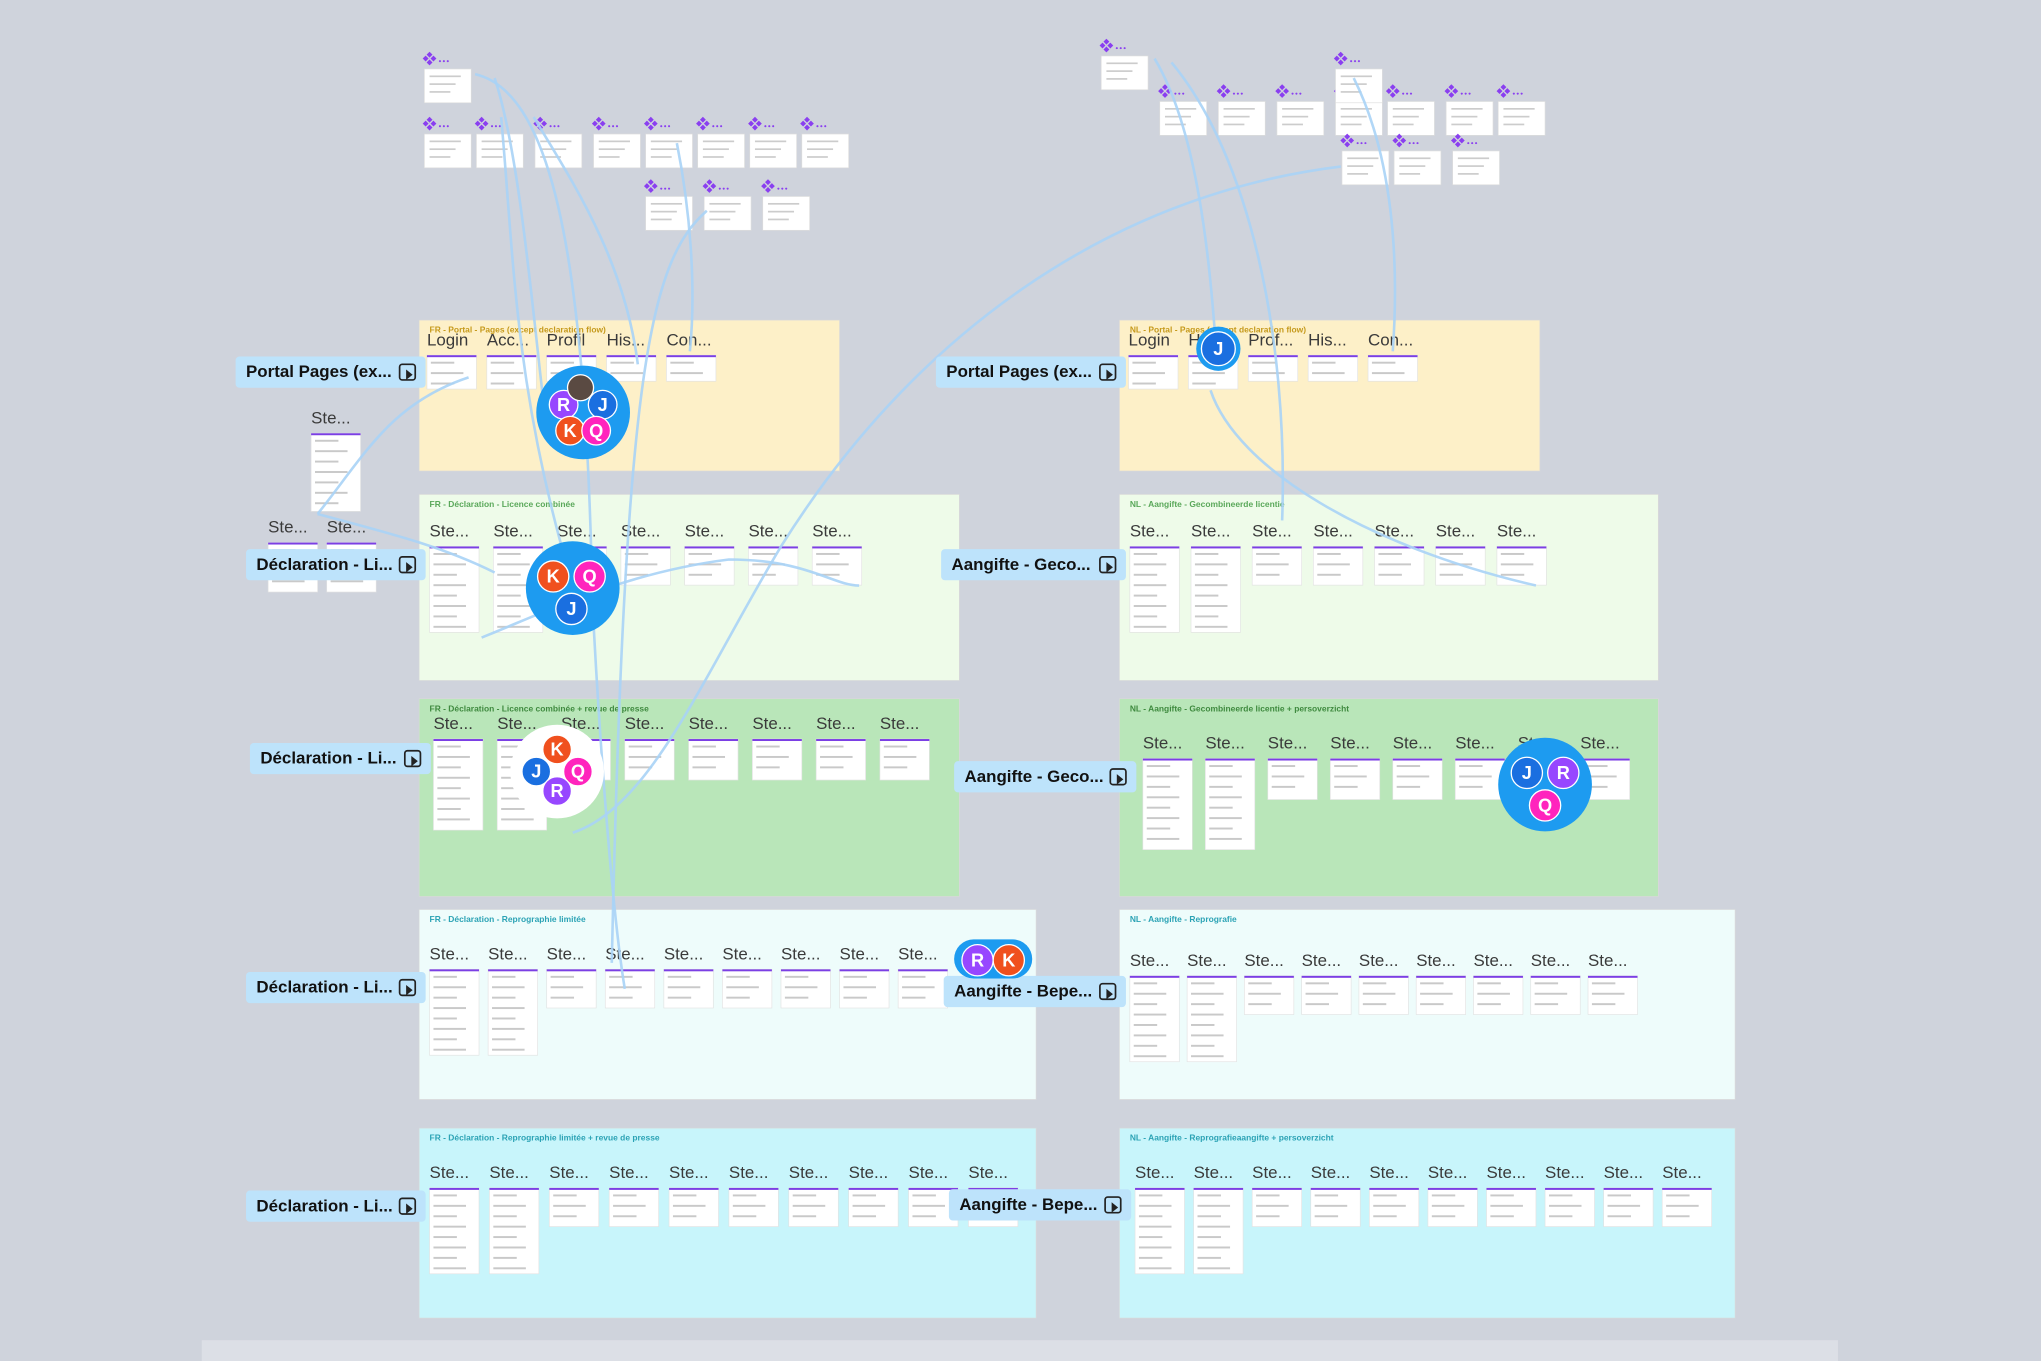  Describe the element at coordinates (603, 405) in the screenshot. I see `avatar-letter: J` at that location.